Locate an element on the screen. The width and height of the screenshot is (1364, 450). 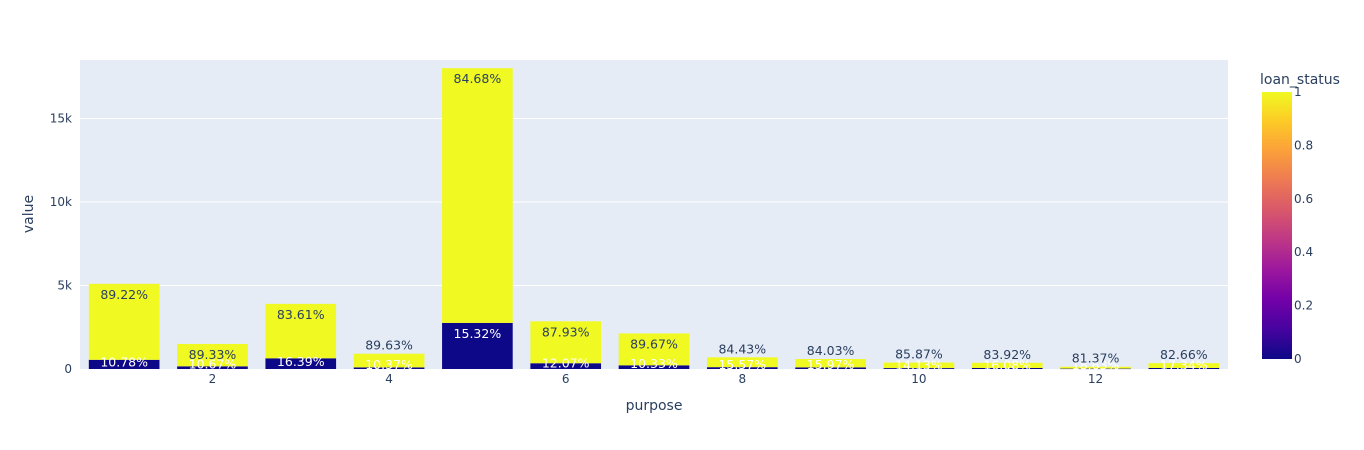
bar-value-label: 83.92% is located at coordinates (1007, 354).